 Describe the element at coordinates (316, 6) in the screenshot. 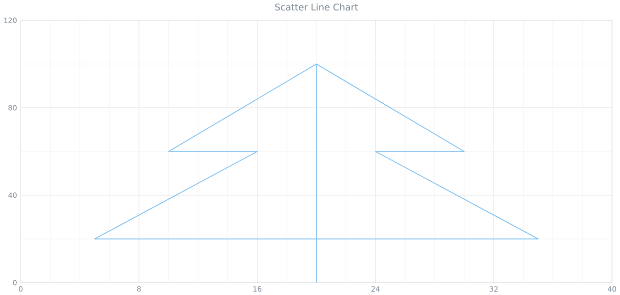

I see `chart-title: Scatter Line Chart` at that location.